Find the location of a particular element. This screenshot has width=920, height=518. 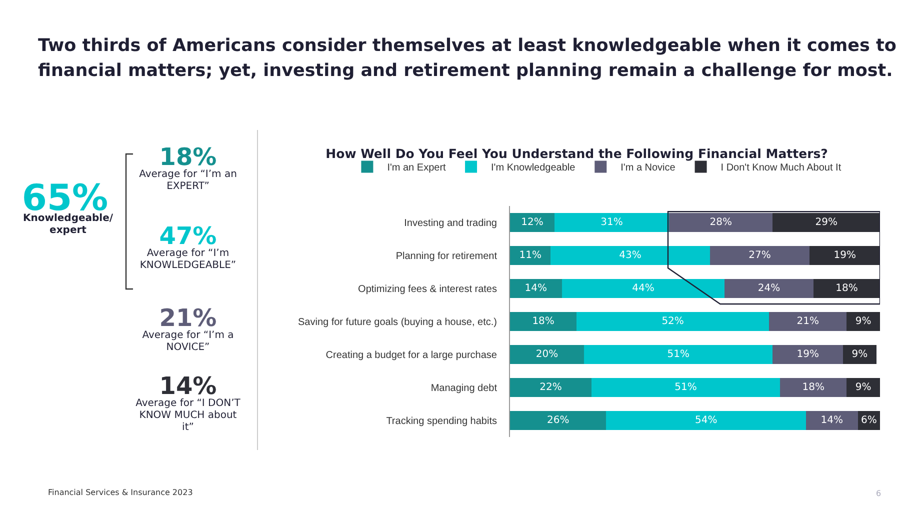

data-label: 54% is located at coordinates (706, 420).